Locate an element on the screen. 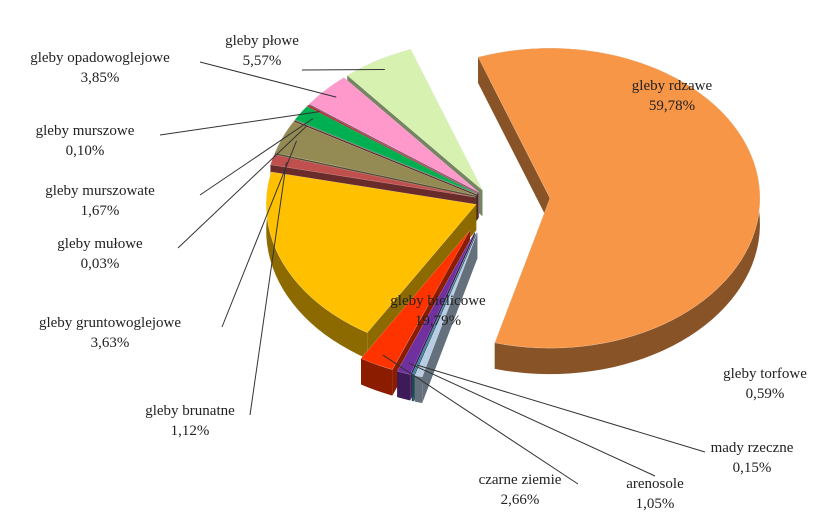 The width and height of the screenshot is (830, 523). slice-label: gleby torfowe is located at coordinates (765, 374).